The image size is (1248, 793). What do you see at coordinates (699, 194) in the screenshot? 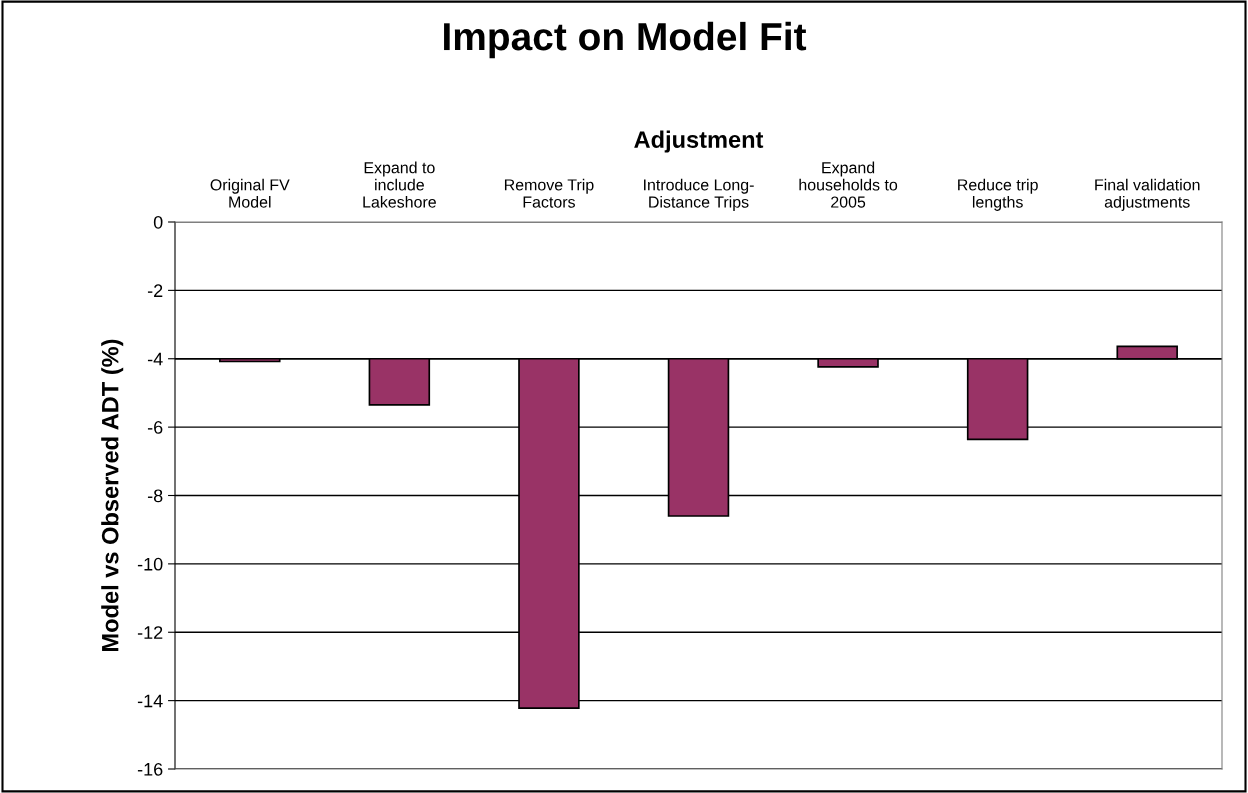
I see `x-tick-label: Introduce Long- Distance Trips` at bounding box center [699, 194].